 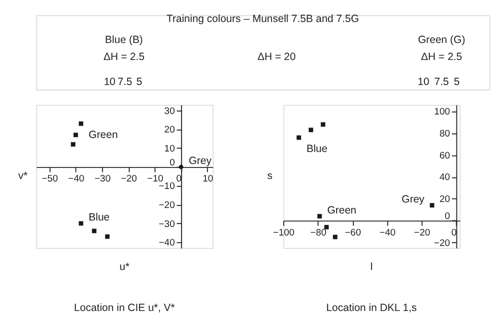 I want to click on x-tick-label: −100, so click(x=283, y=232).